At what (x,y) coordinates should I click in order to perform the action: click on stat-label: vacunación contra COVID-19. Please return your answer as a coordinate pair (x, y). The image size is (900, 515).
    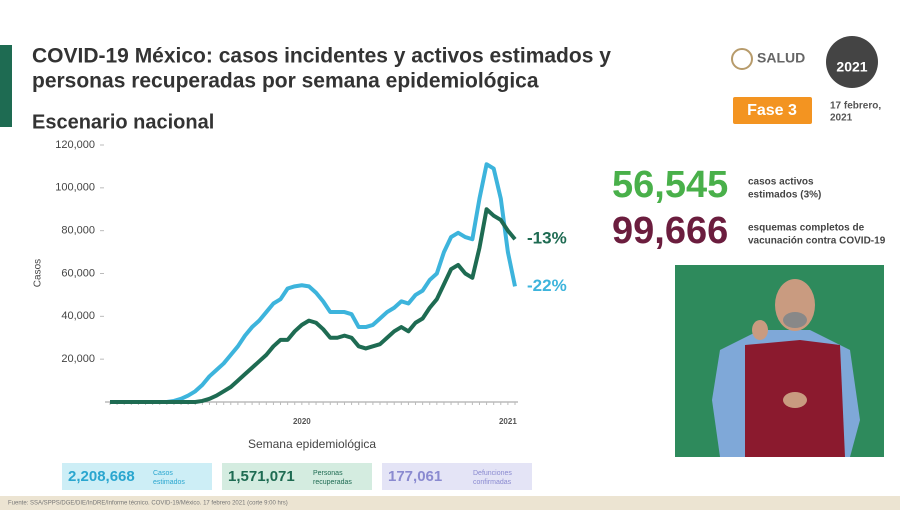
    Looking at the image, I should click on (817, 241).